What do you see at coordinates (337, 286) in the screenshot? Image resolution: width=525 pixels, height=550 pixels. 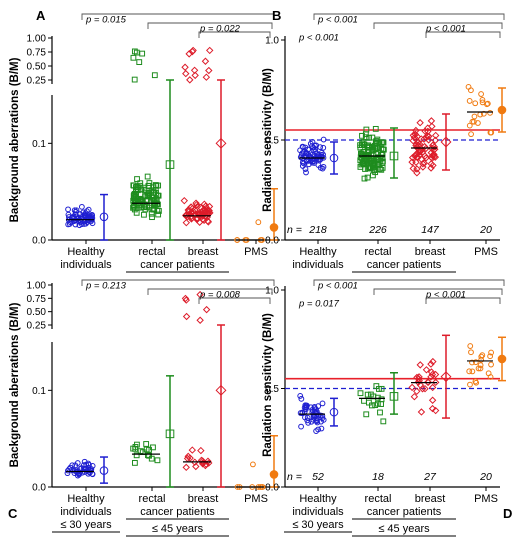 I see `p-value-label: p < 0.001` at bounding box center [337, 286].